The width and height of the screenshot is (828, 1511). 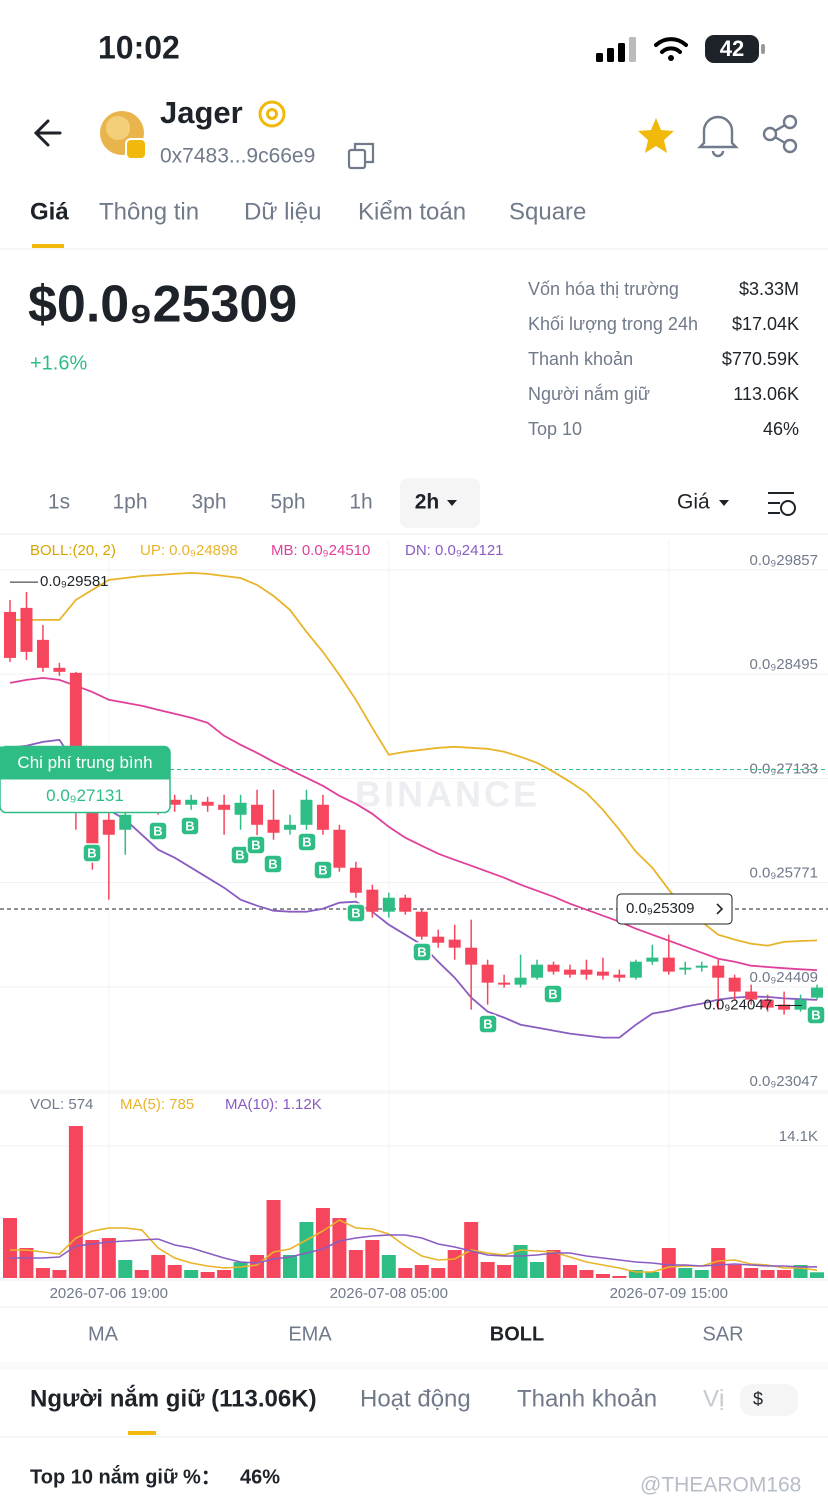 What do you see at coordinates (415, 1398) in the screenshot?
I see `holder-tab: Hoạt động` at bounding box center [415, 1398].